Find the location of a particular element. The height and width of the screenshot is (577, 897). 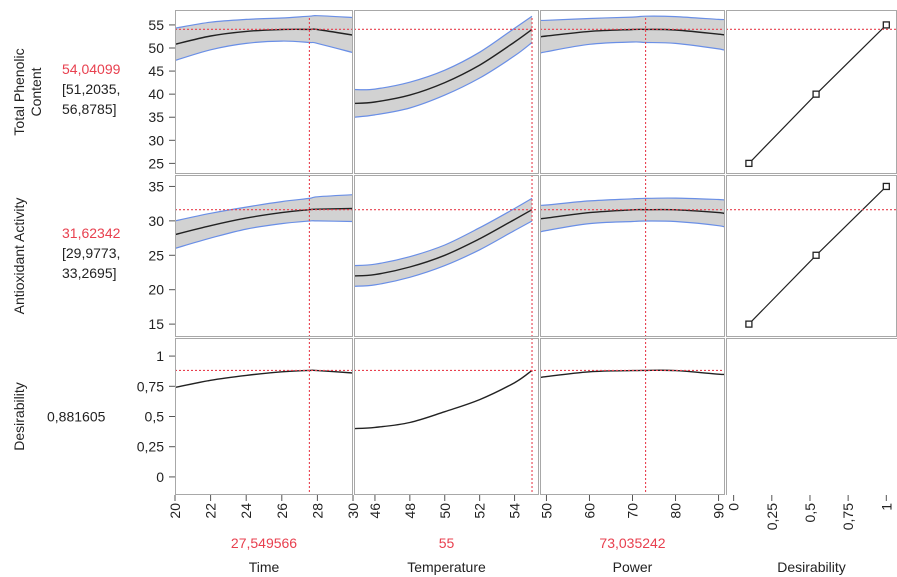

x-tick-label: 20 is located at coordinates (175, 511).